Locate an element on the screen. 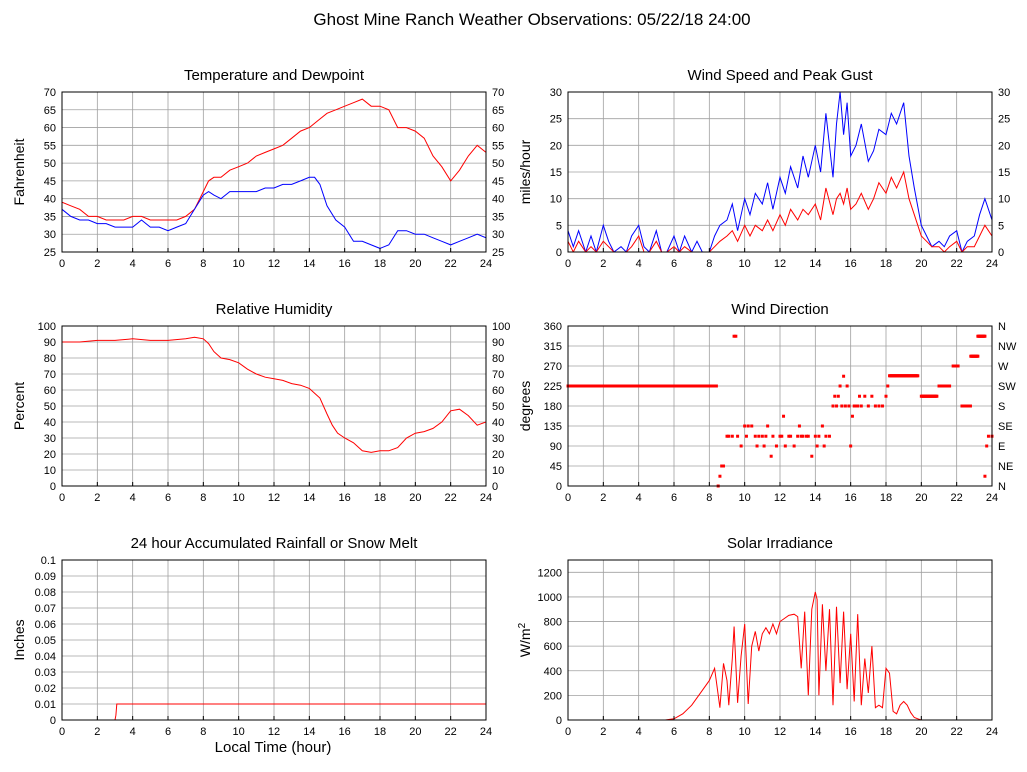 The width and height of the screenshot is (1027, 772). y-tick-label: 0.02 is located at coordinates (45, 689).